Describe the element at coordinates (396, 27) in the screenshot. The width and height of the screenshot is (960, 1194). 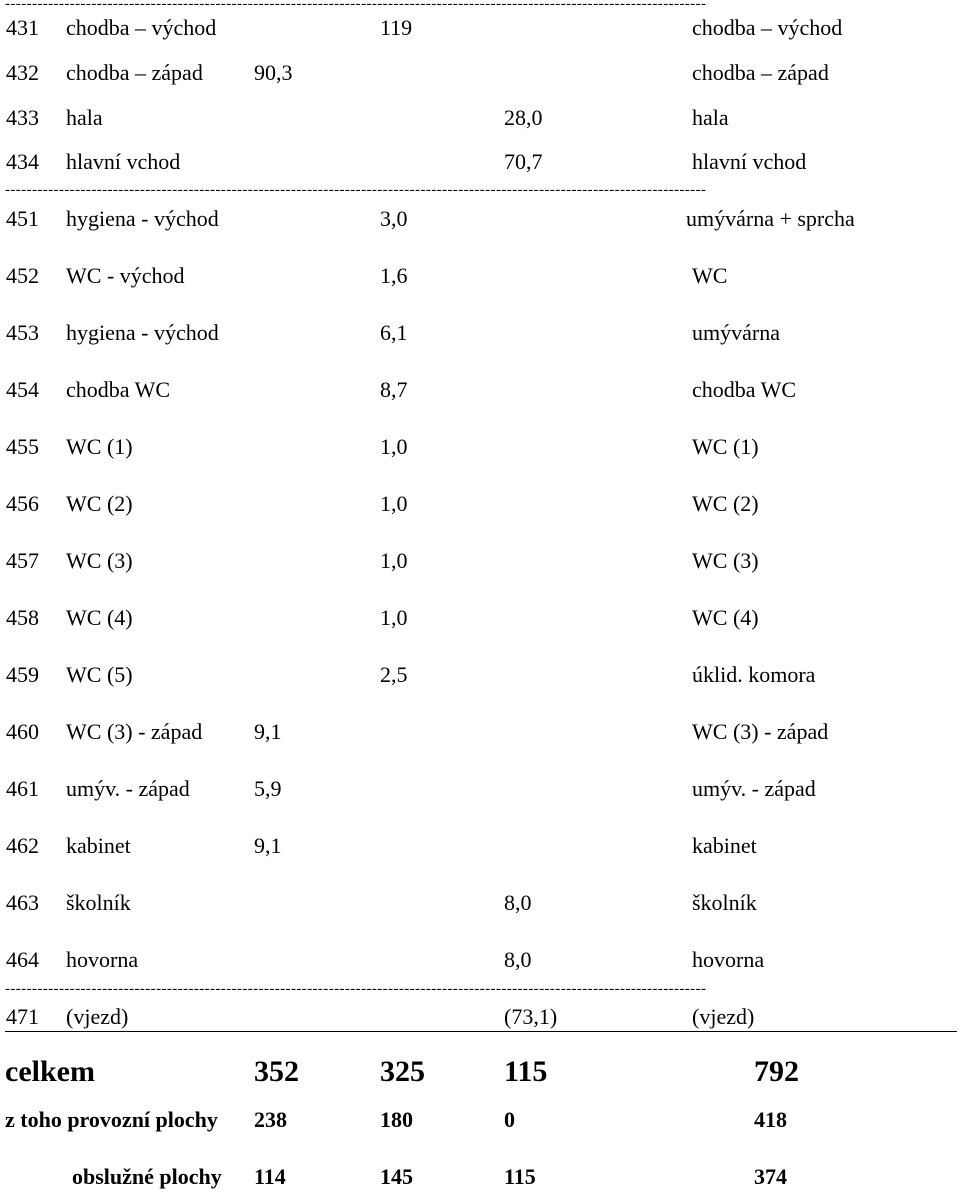
I see `area-col2: 119` at that location.